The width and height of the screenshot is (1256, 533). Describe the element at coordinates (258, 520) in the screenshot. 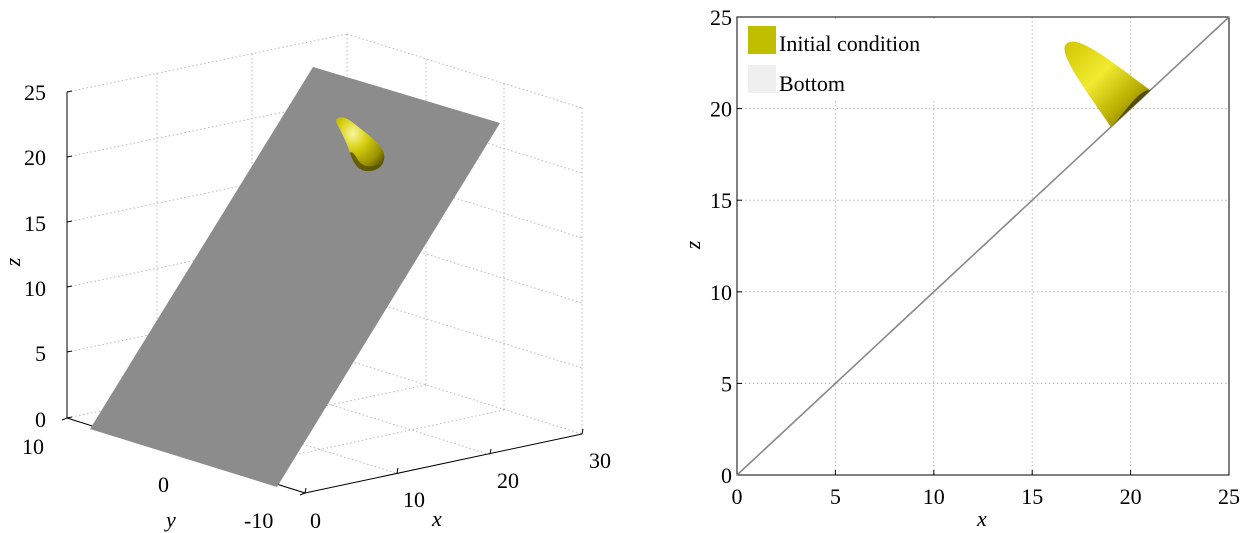

I see `y-tick-label: -10` at that location.